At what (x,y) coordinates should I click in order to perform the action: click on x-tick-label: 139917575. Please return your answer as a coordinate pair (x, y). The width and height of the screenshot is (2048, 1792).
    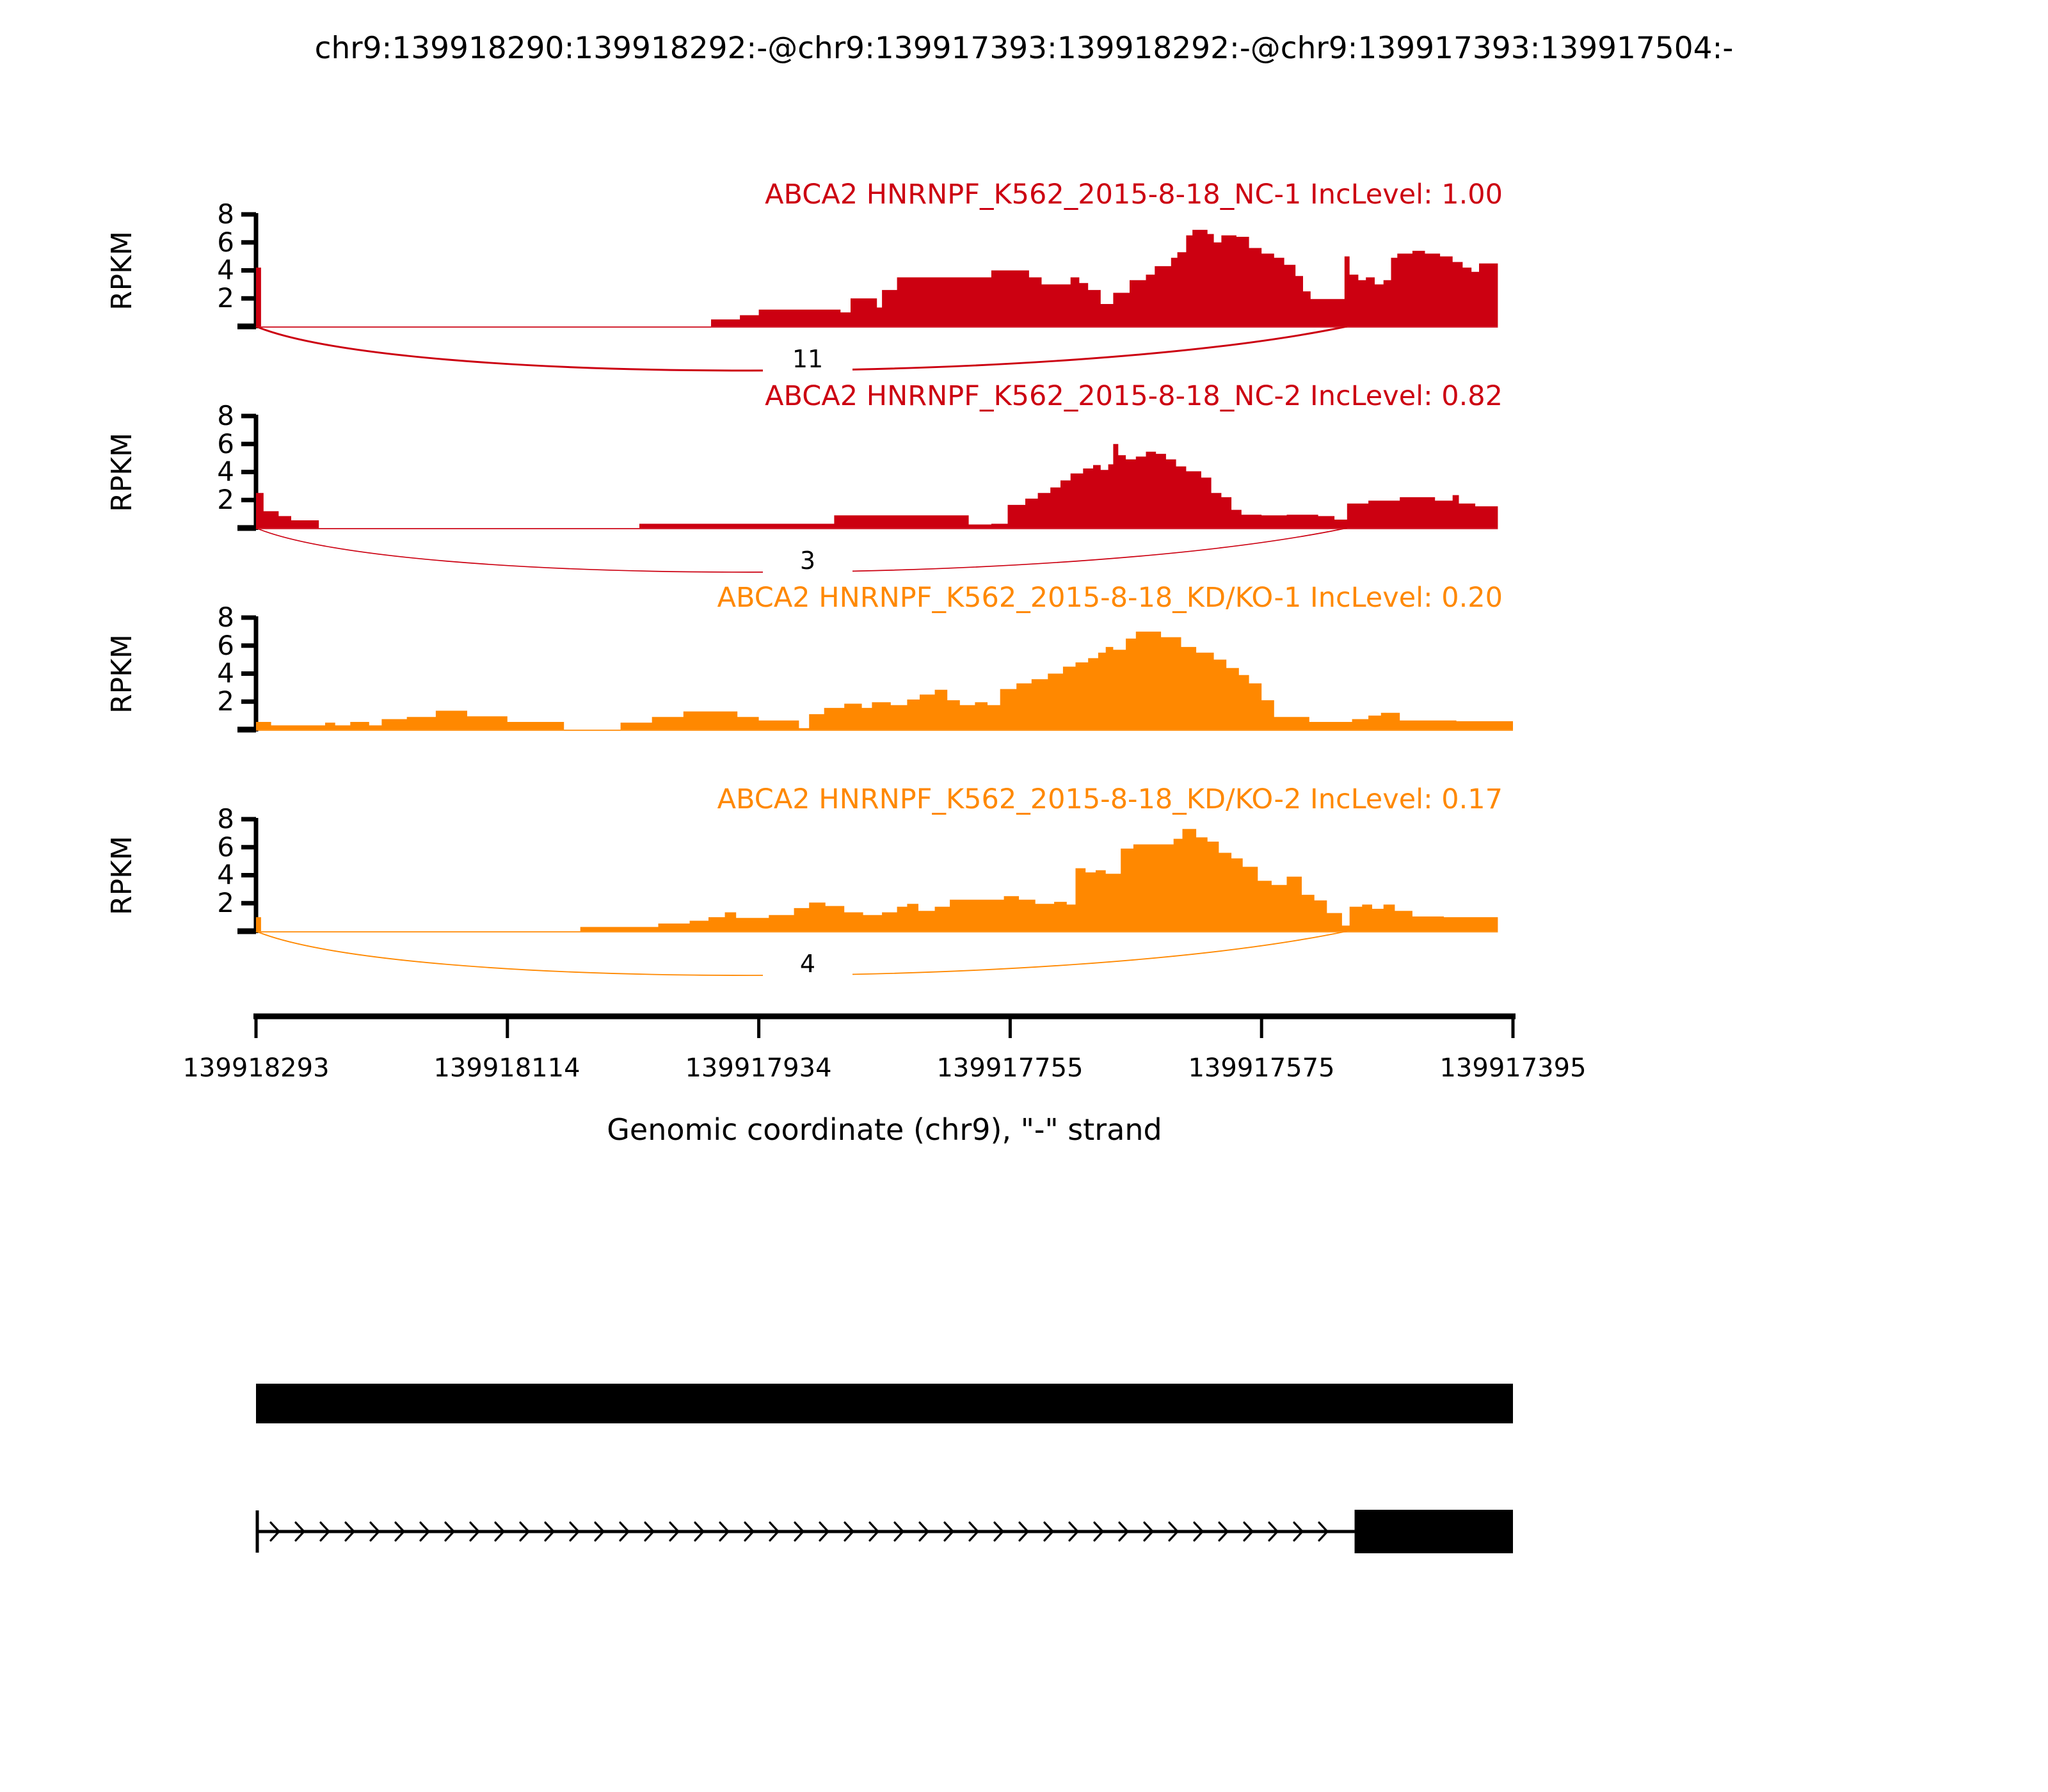
    Looking at the image, I should click on (1261, 1068).